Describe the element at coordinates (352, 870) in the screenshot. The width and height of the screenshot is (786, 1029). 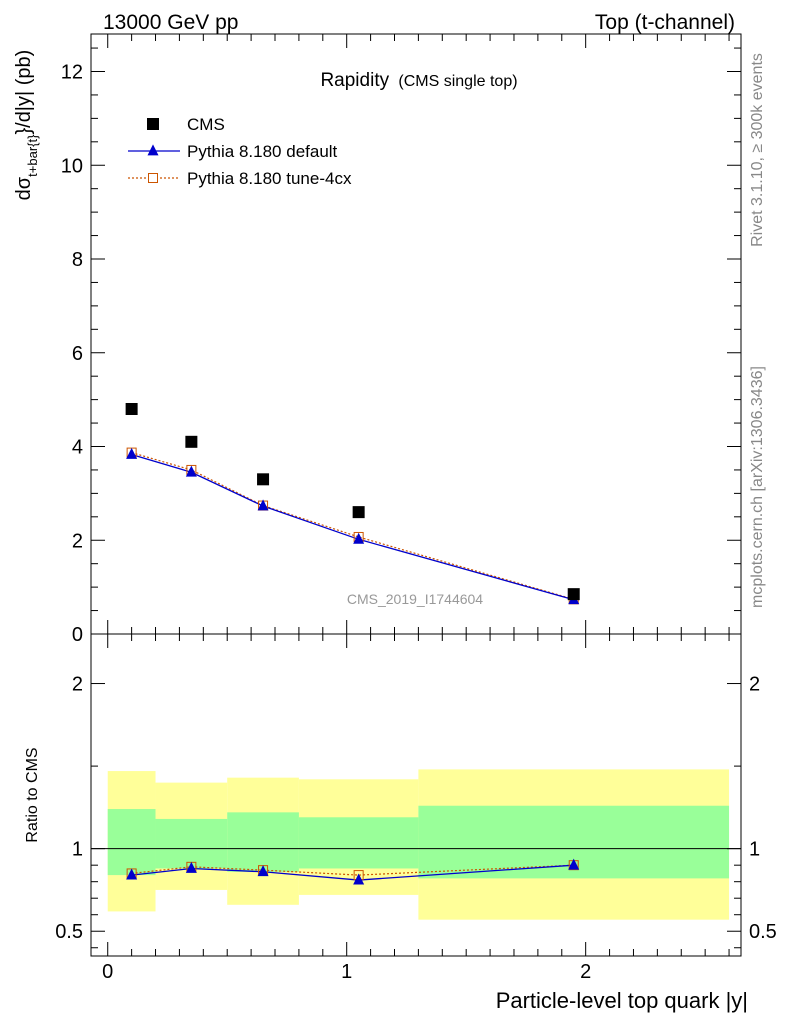
I see `ratio-tune-4cx-line` at that location.